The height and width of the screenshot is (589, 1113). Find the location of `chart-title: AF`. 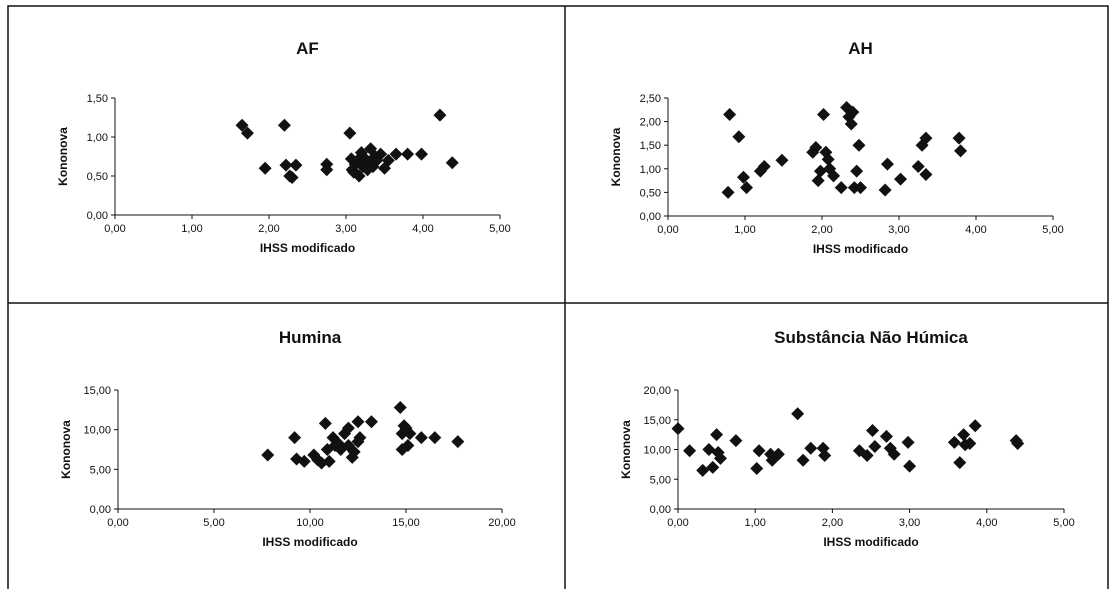

chart-title: AF is located at coordinates (307, 48).